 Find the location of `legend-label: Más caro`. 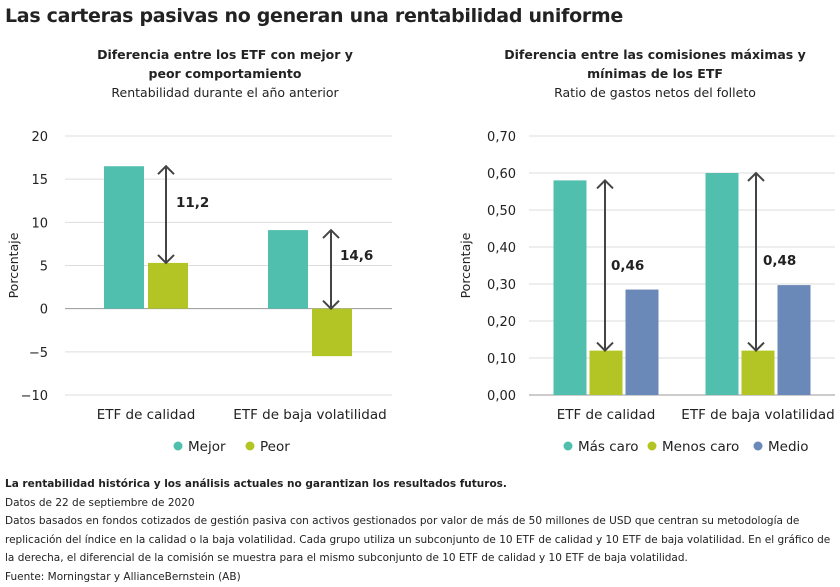

legend-label: Más caro is located at coordinates (608, 447).